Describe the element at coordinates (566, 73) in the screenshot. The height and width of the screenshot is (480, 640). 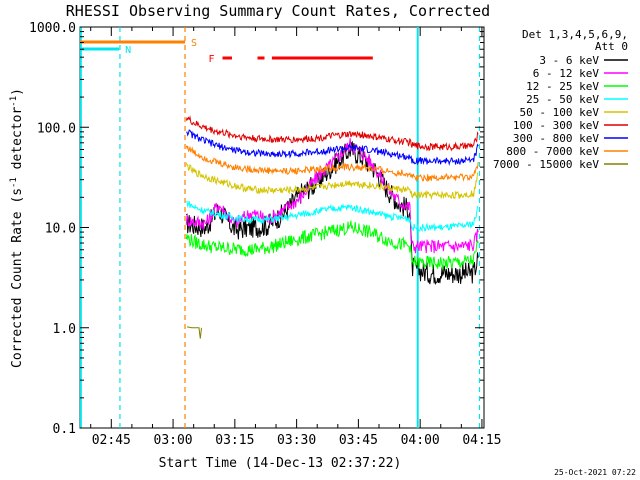
I see `legend-entry-label: 6 - 12 keV` at that location.